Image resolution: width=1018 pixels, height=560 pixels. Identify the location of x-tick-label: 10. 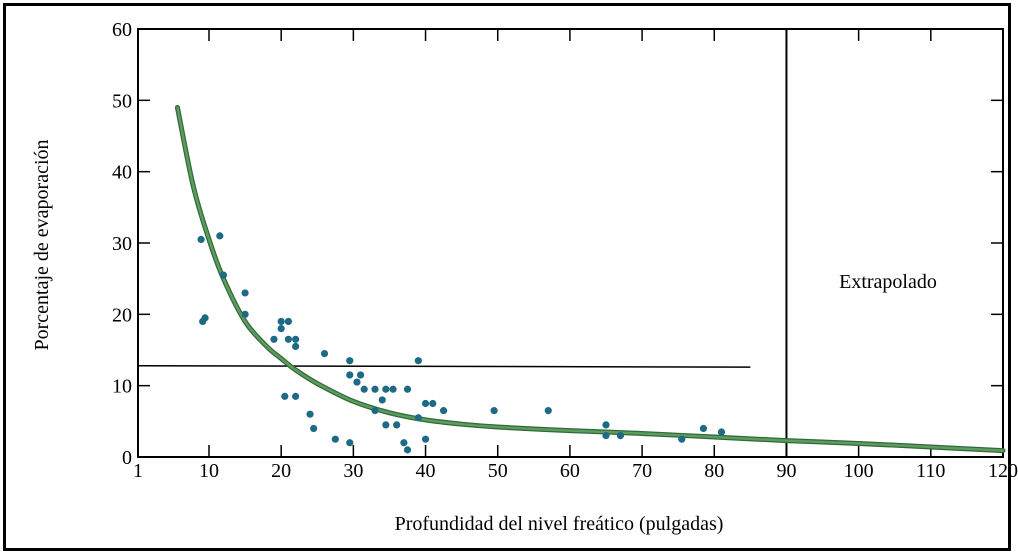
(209, 471).